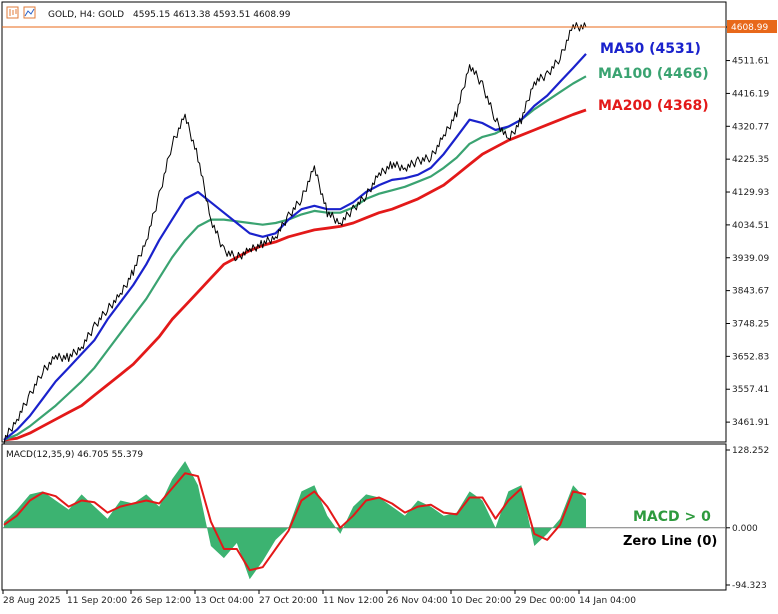 This screenshot has width=778, height=614. I want to click on price-y-tick-label: 4416.19, so click(750, 94).